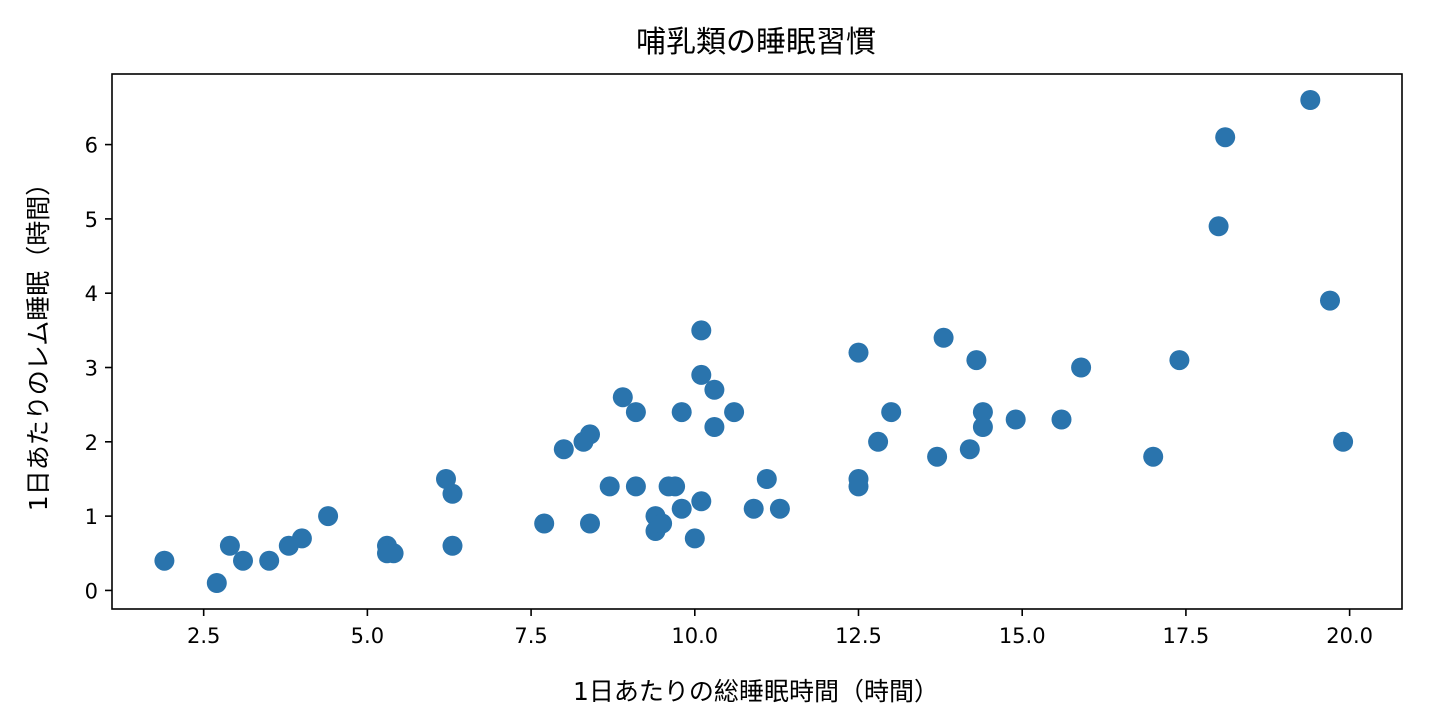 The image size is (1449, 720). I want to click on y-axis-ticks: 0 1 2 3 4 5 6, so click(98, 368).